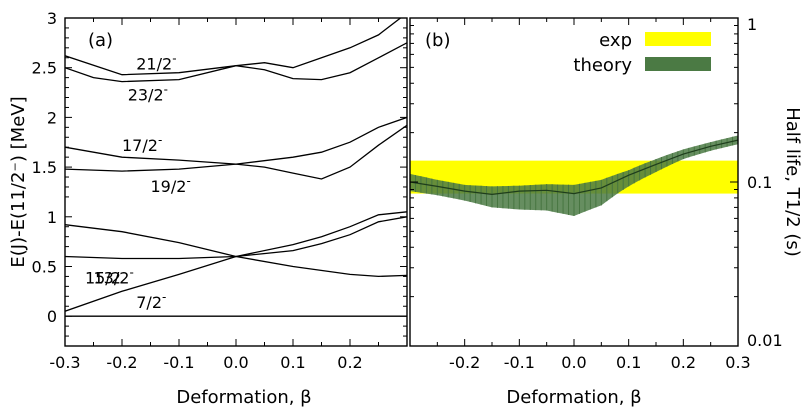 This screenshot has width=807, height=409. Describe the element at coordinates (615, 40) in the screenshot. I see `legend-label-exp: exp` at that location.